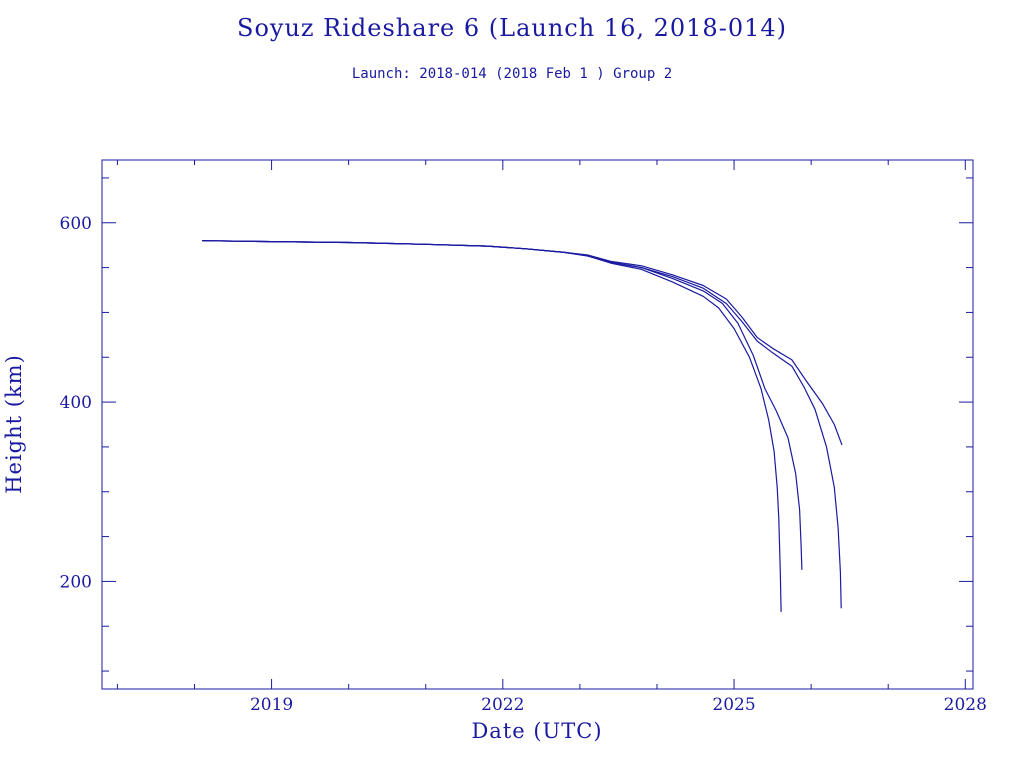  What do you see at coordinates (14, 424) in the screenshot?
I see `y-axis-title: Height (km)` at bounding box center [14, 424].